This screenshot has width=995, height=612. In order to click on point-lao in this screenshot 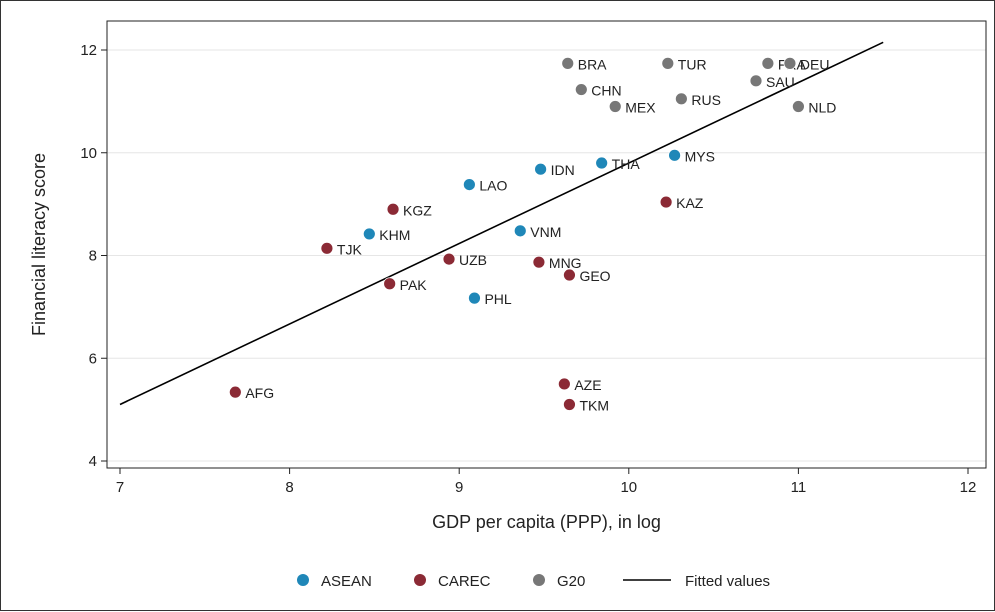, I will do `click(469, 185)`.